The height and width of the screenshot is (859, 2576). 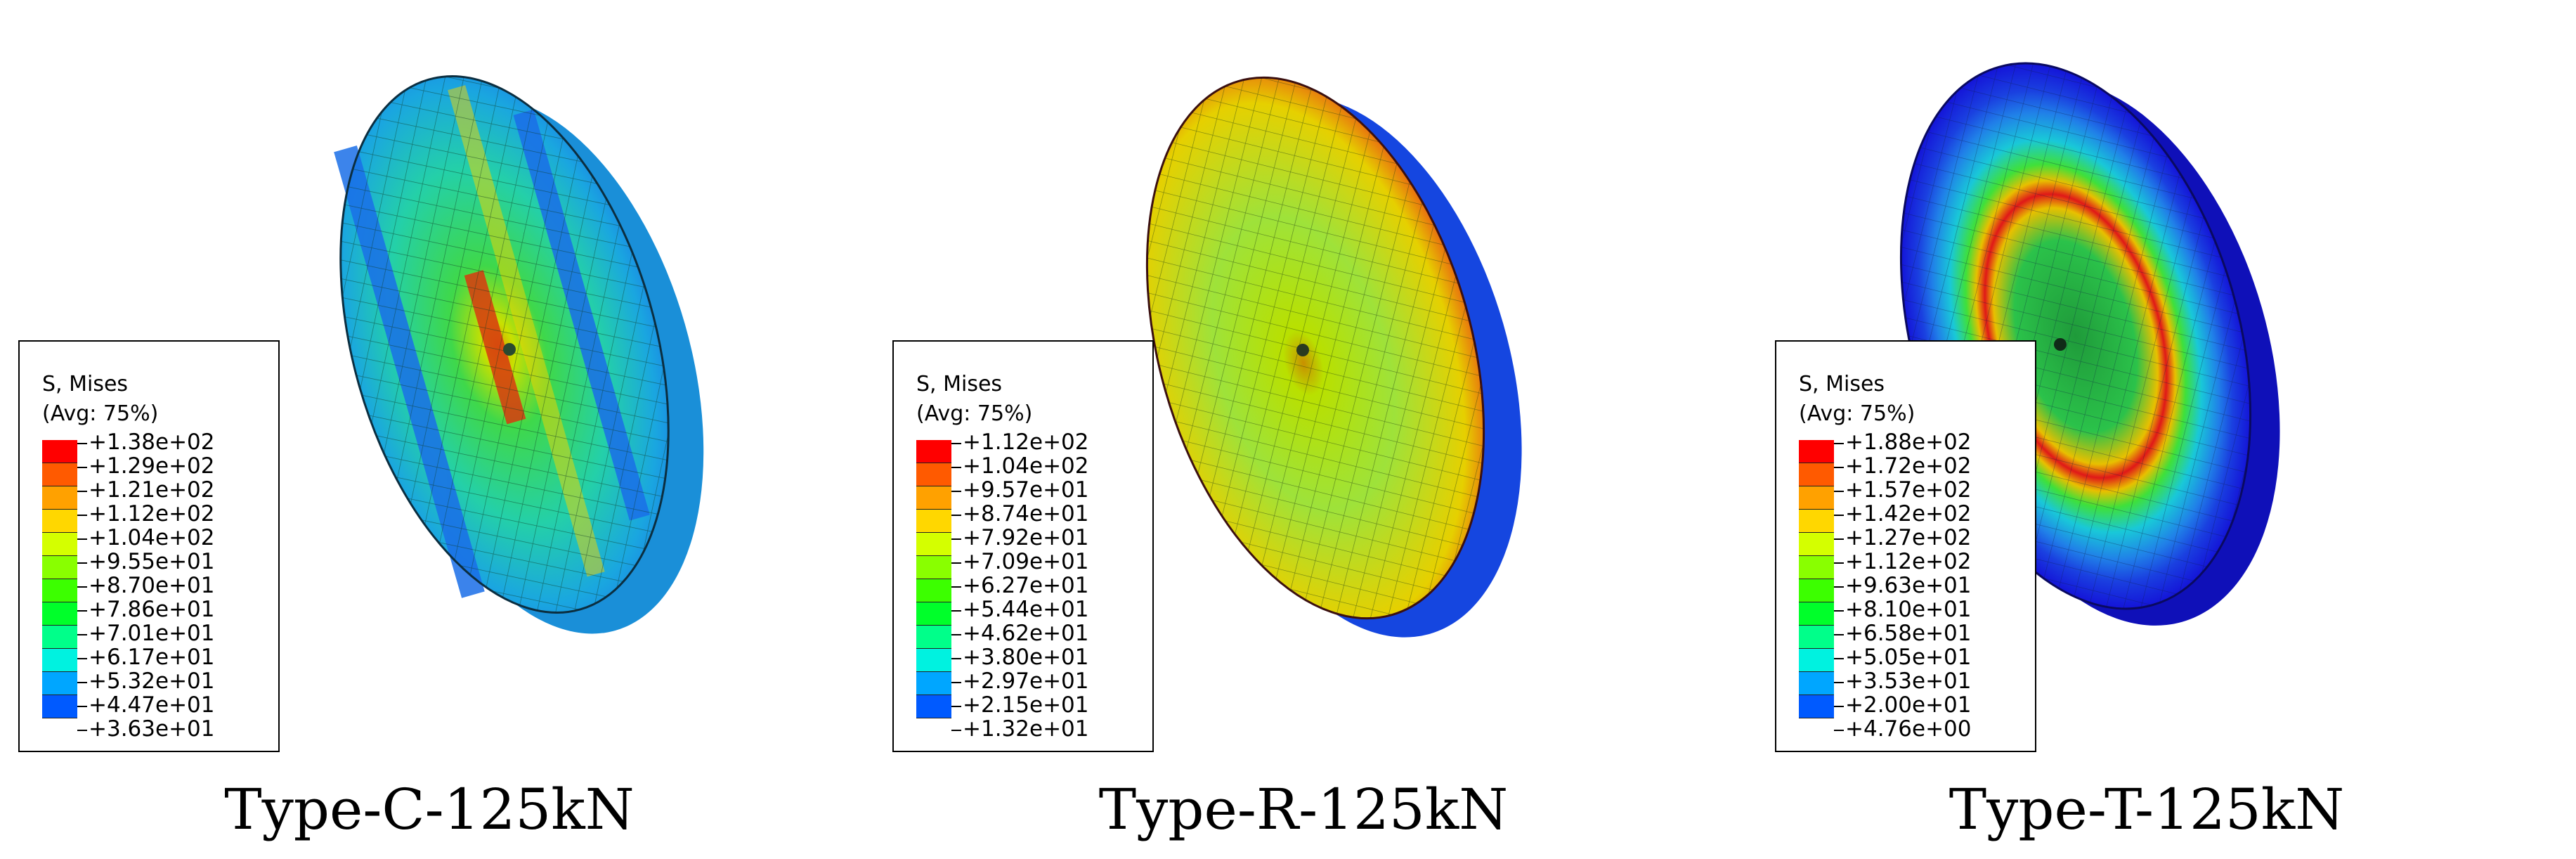 What do you see at coordinates (1049, 514) in the screenshot?
I see `legend-value: +8.74e+01` at bounding box center [1049, 514].